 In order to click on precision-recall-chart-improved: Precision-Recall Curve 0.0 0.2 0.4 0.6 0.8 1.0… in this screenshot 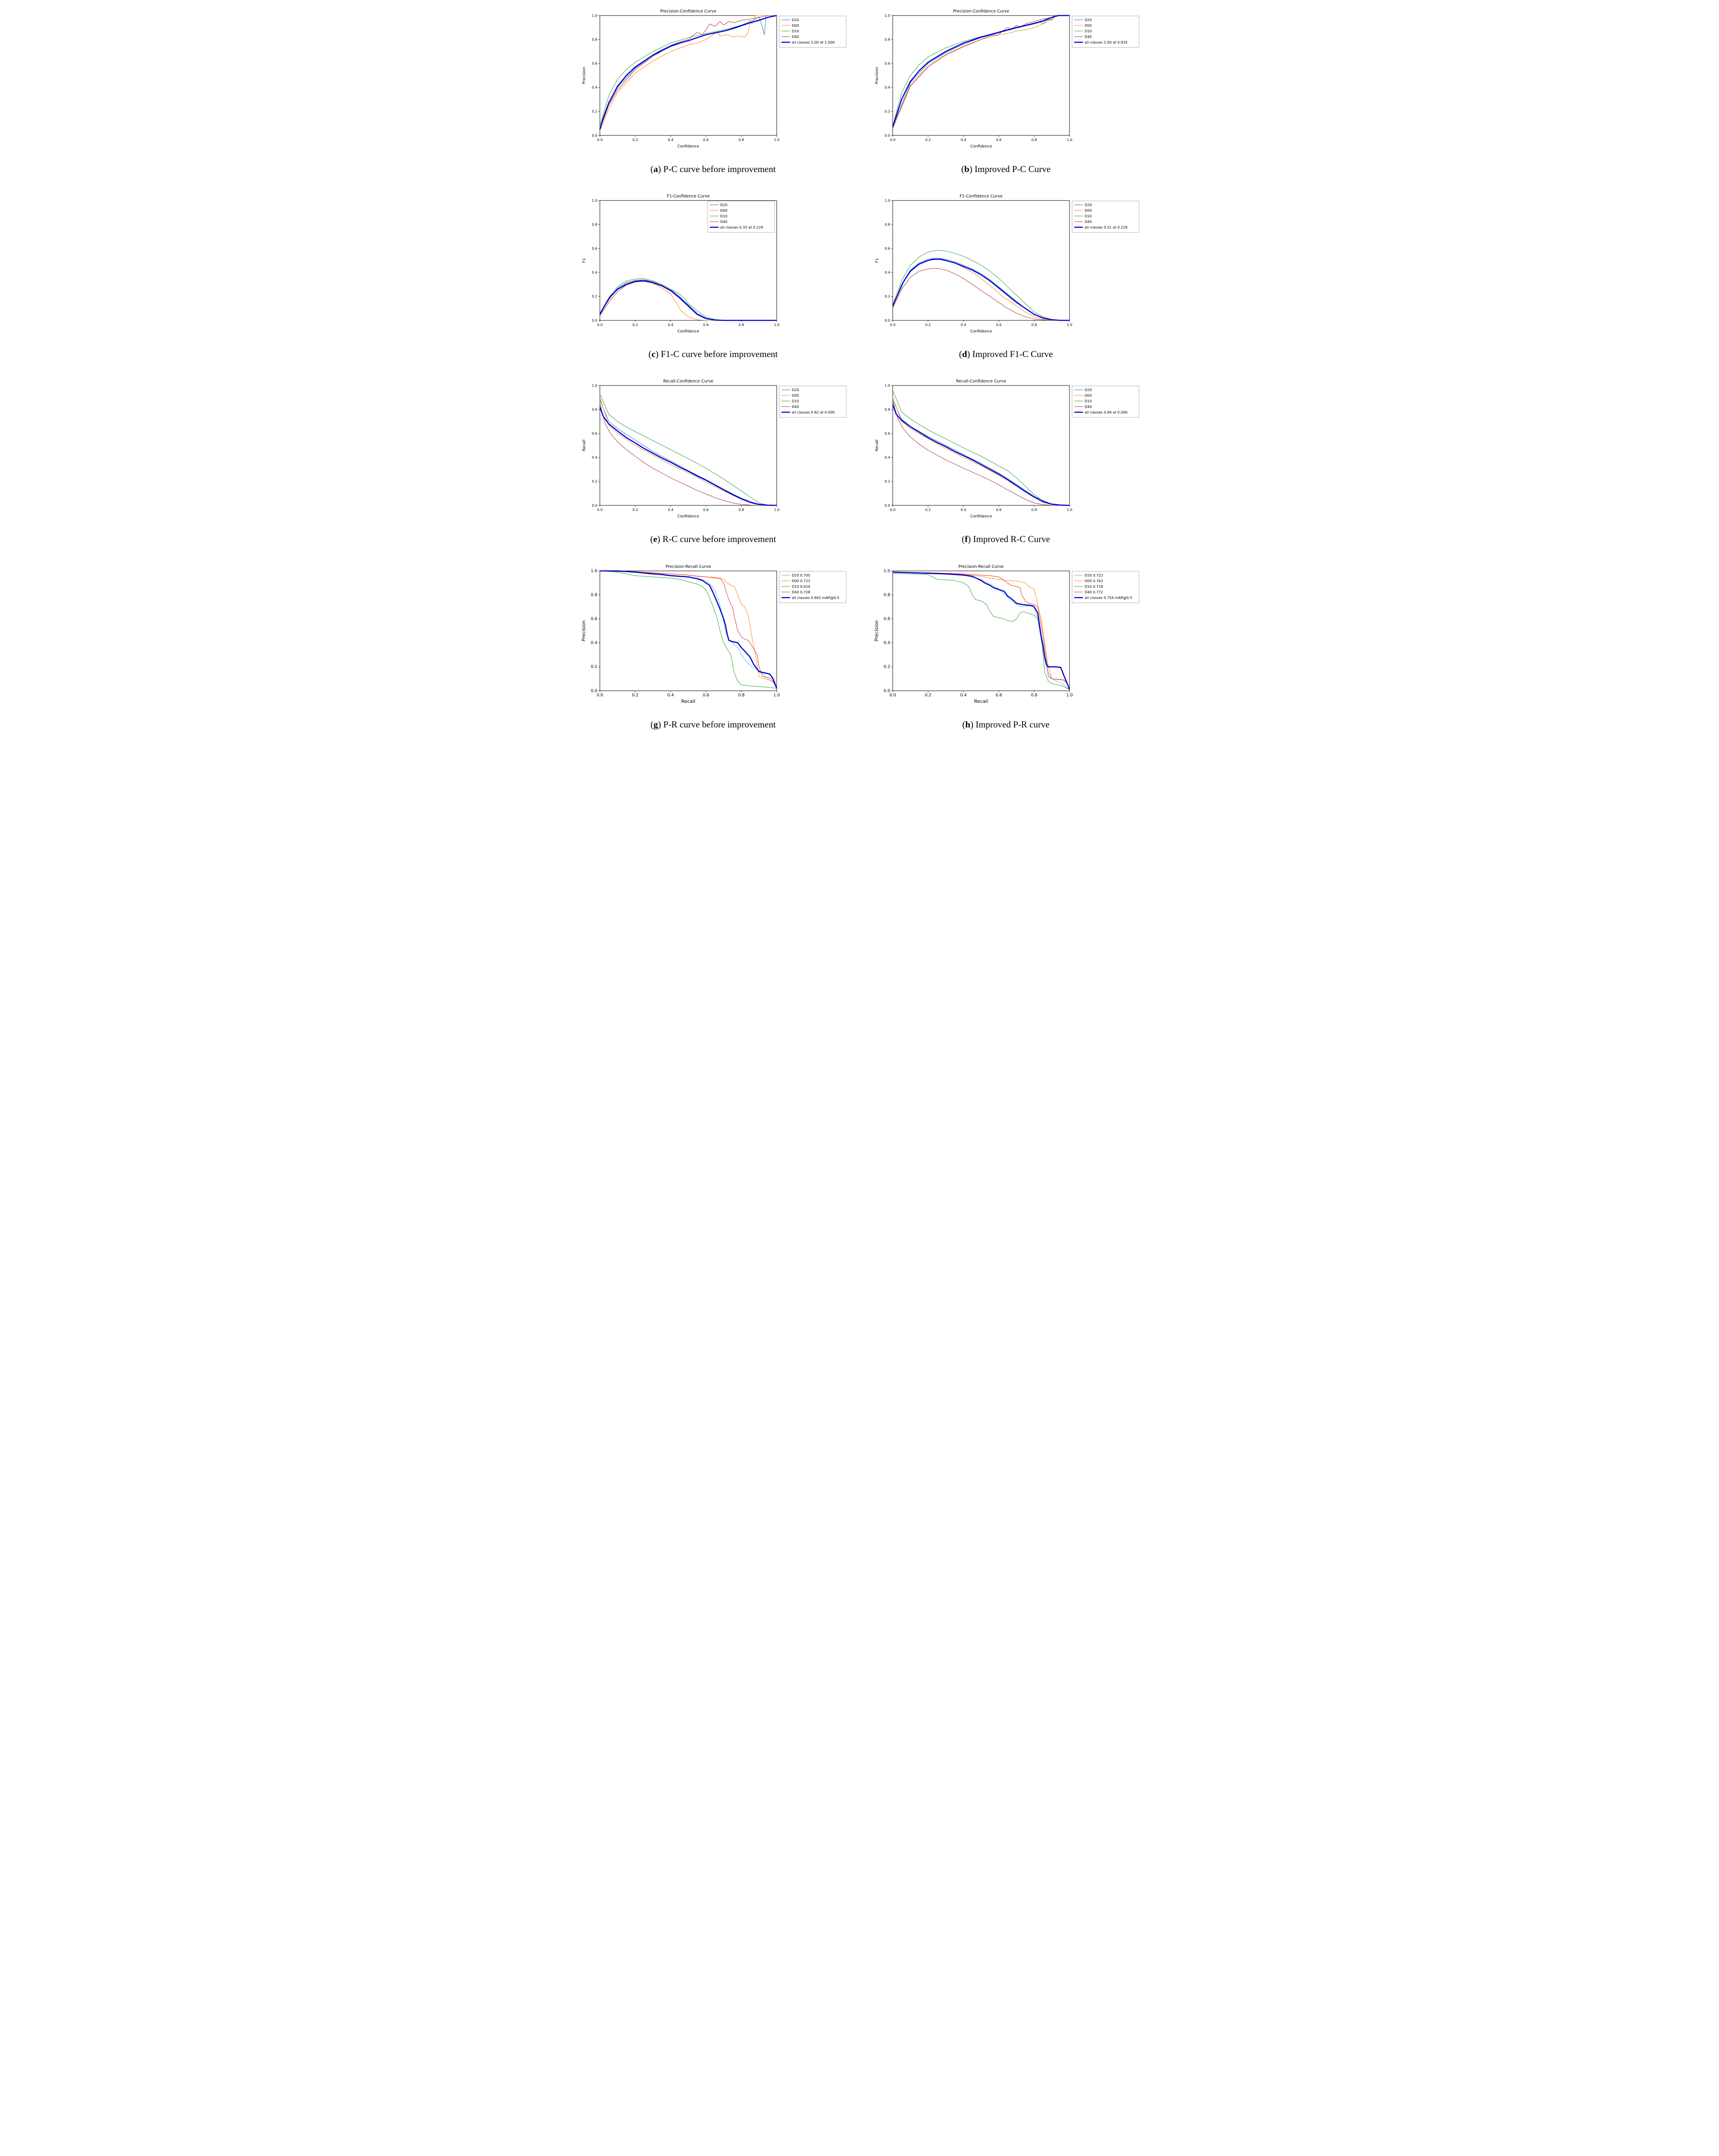, I will do `click(1006, 636)`.